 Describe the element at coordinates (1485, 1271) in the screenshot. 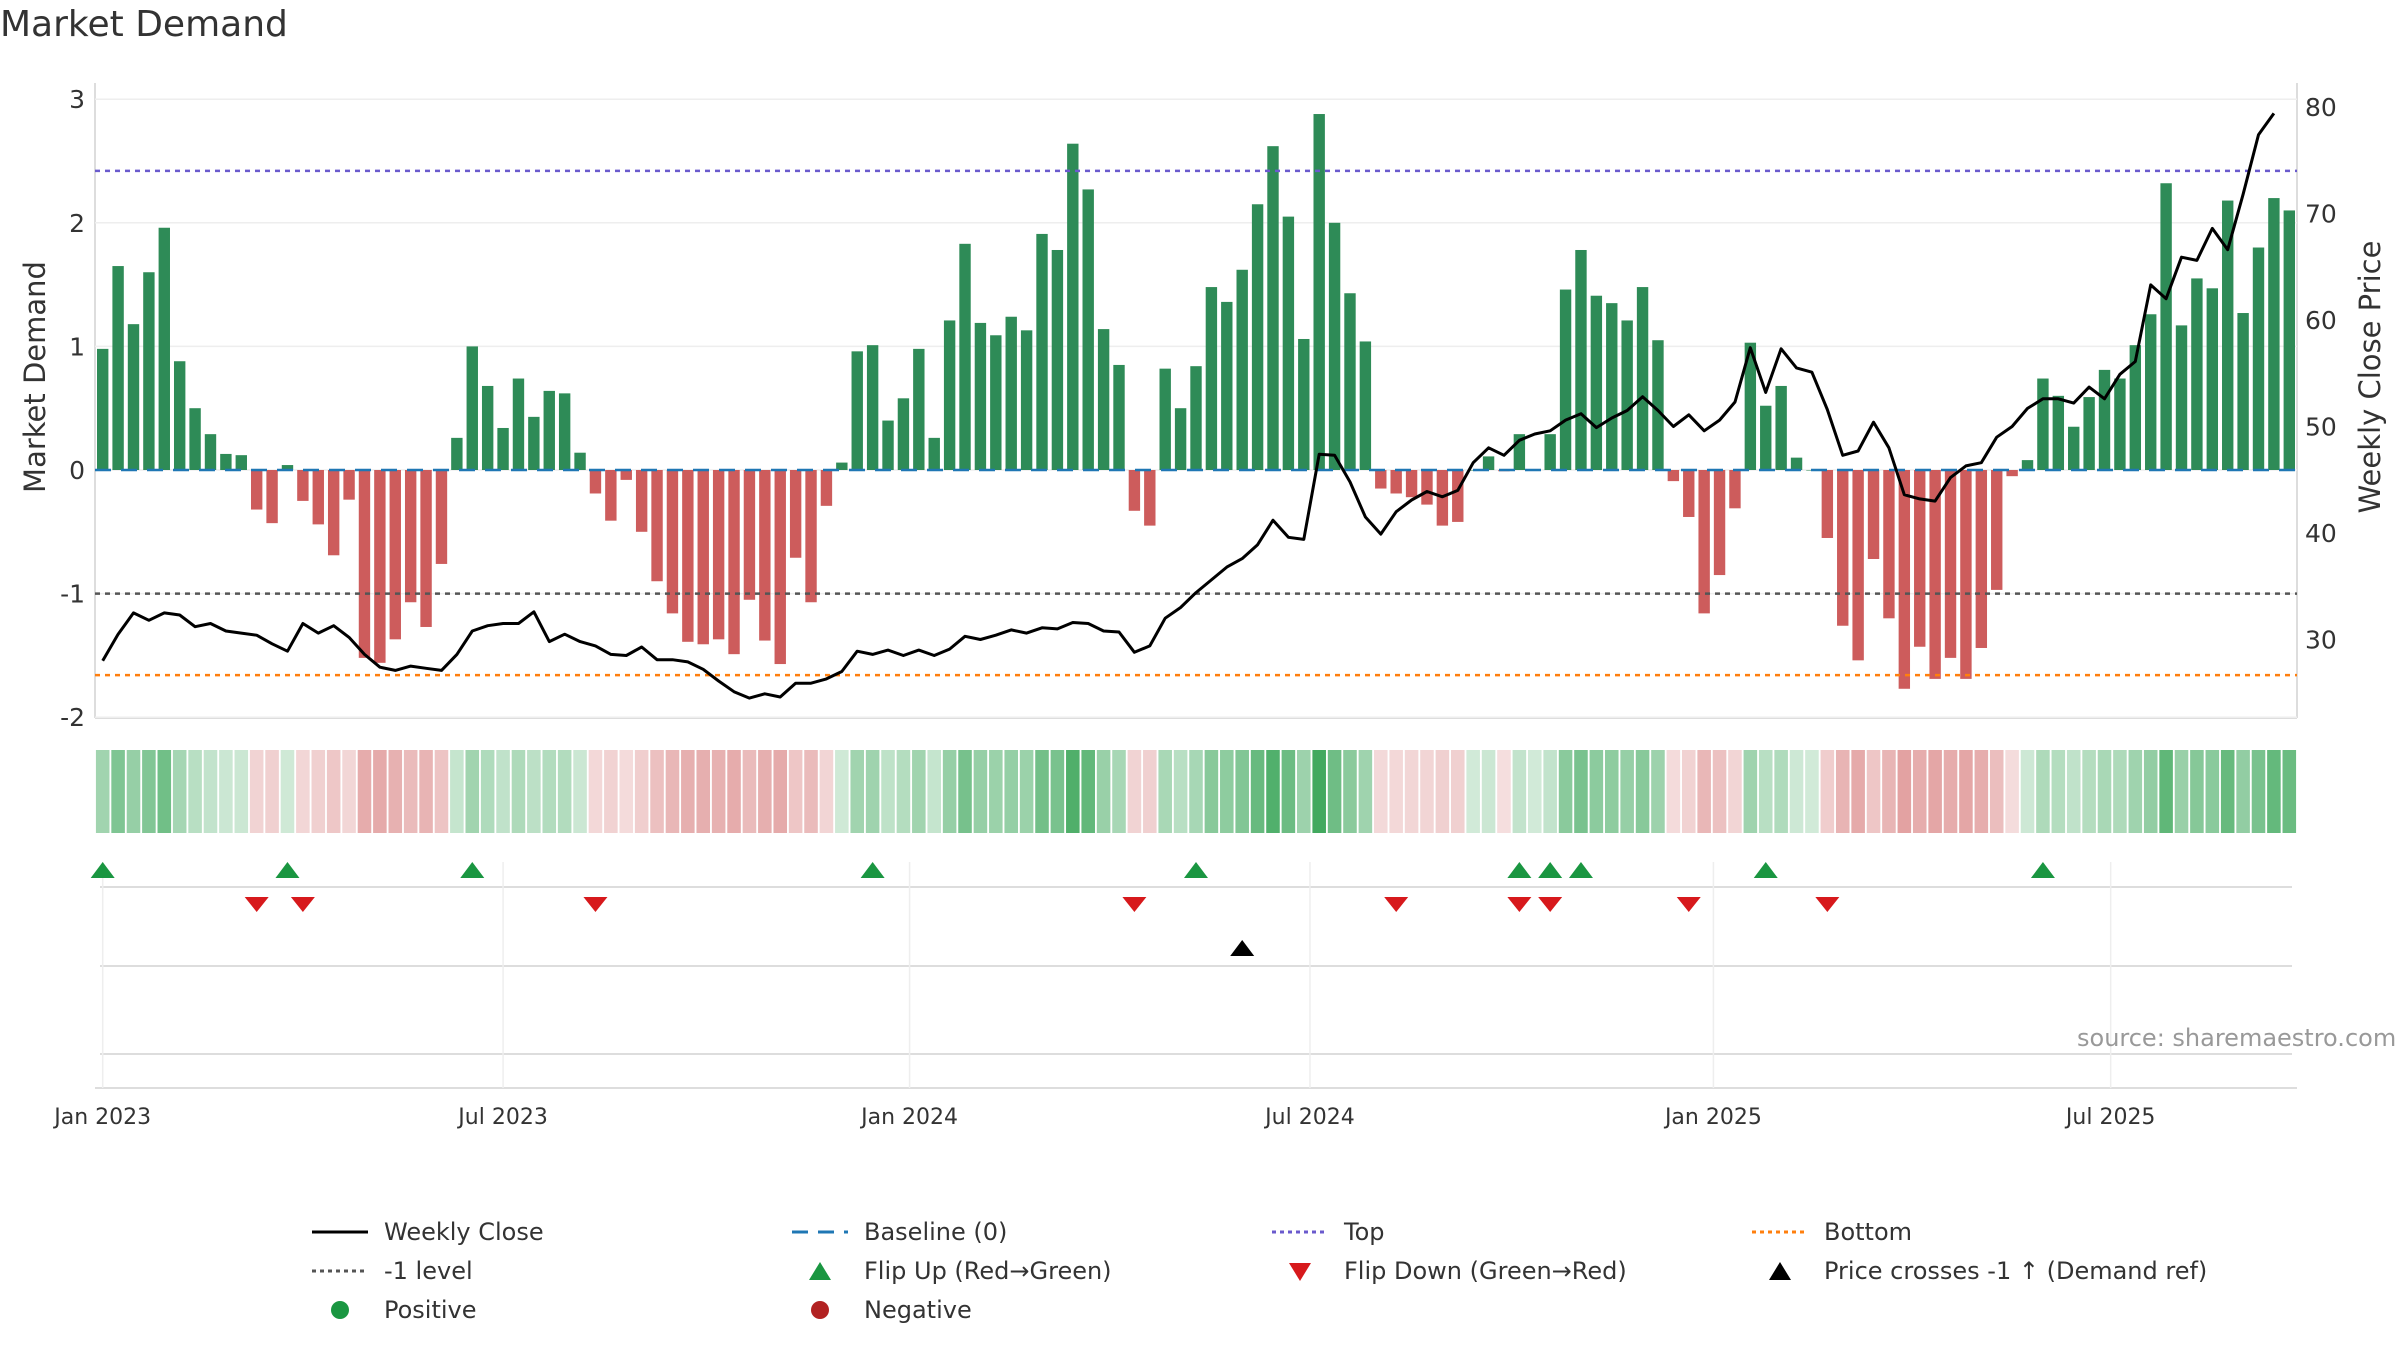

I see `legend-label: Flip Down (Green→Red)` at that location.